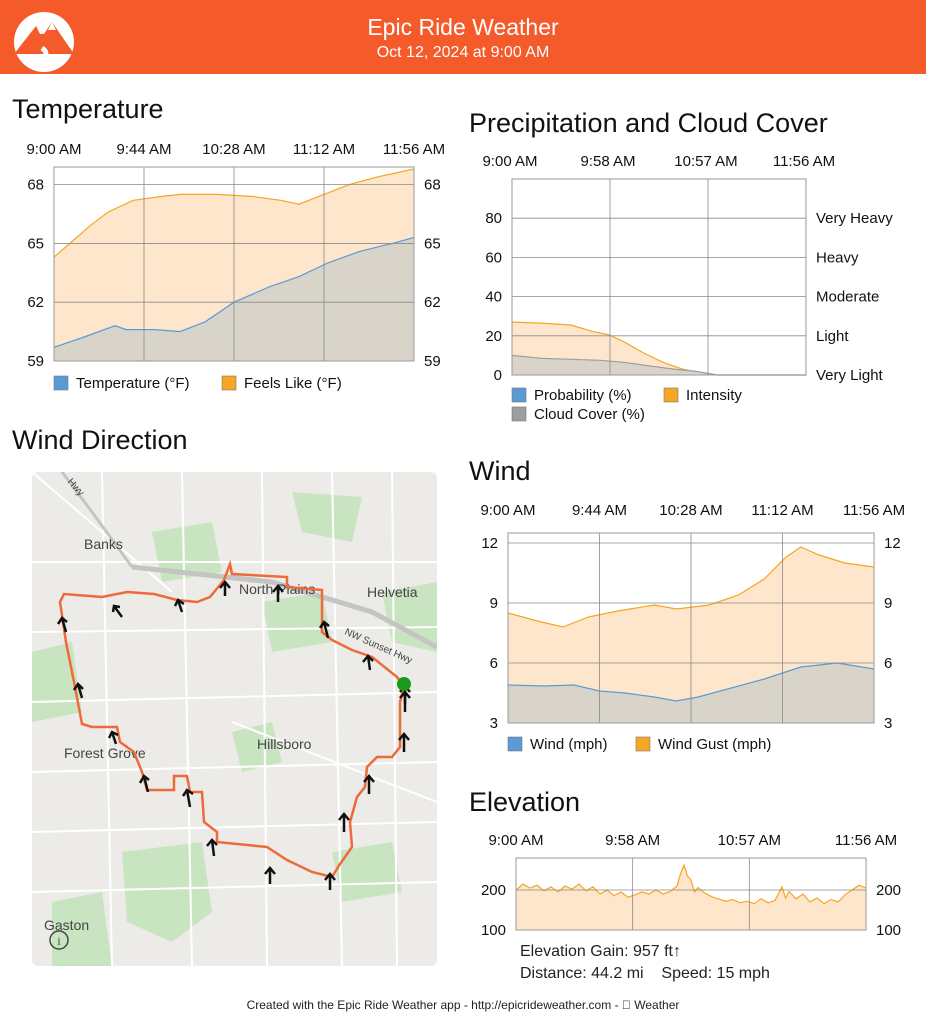  I want to click on speed-value: Speed: 15 mph, so click(715, 973).